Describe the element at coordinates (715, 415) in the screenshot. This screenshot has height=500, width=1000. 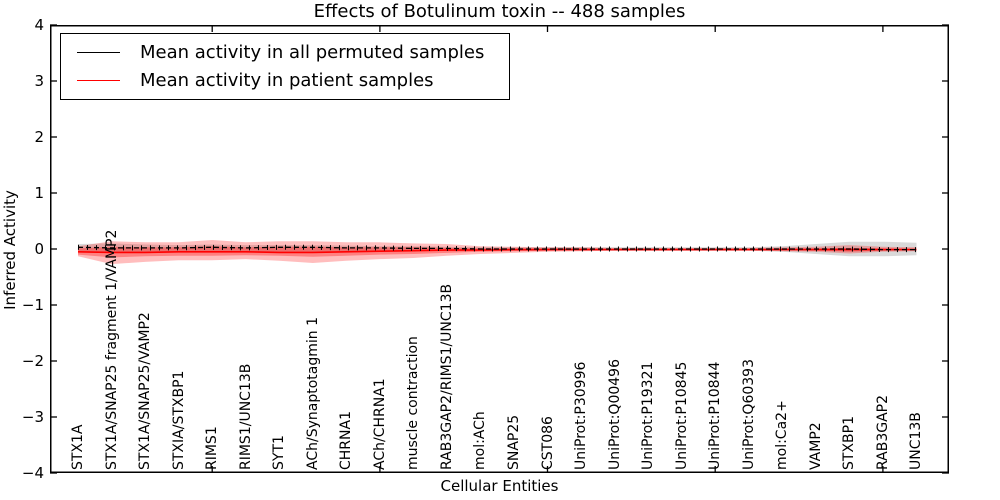
I see `x-category-label: UniProt:P10844` at that location.